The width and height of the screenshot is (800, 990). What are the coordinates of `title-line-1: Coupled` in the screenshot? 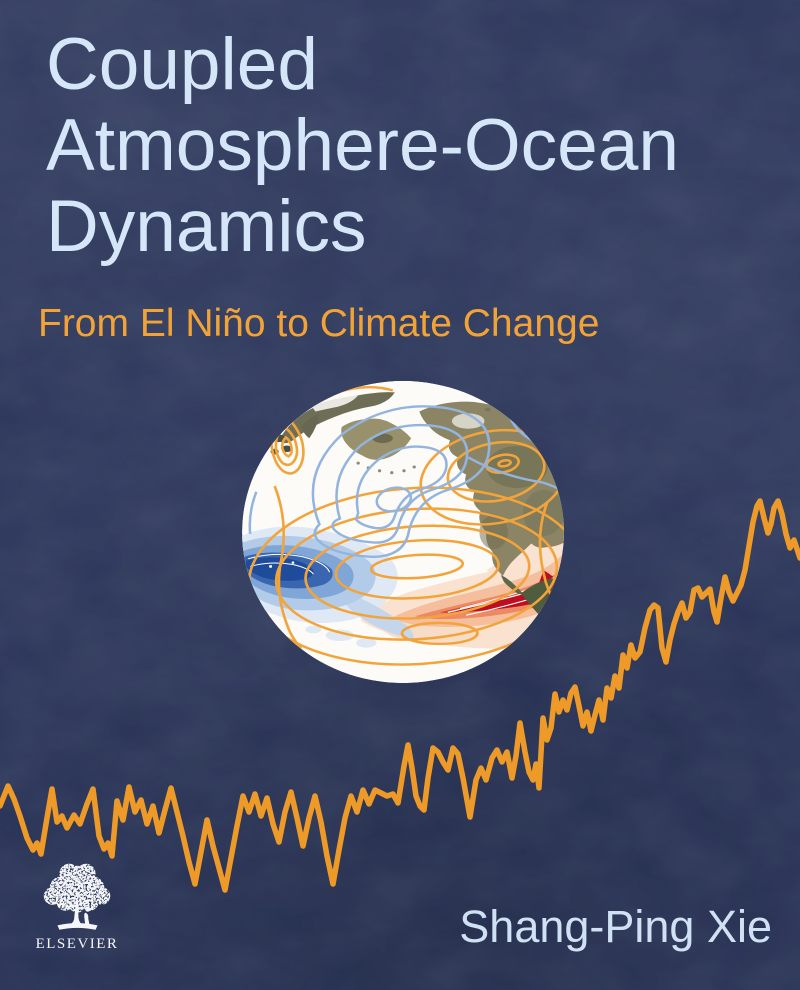 It's located at (182, 64).